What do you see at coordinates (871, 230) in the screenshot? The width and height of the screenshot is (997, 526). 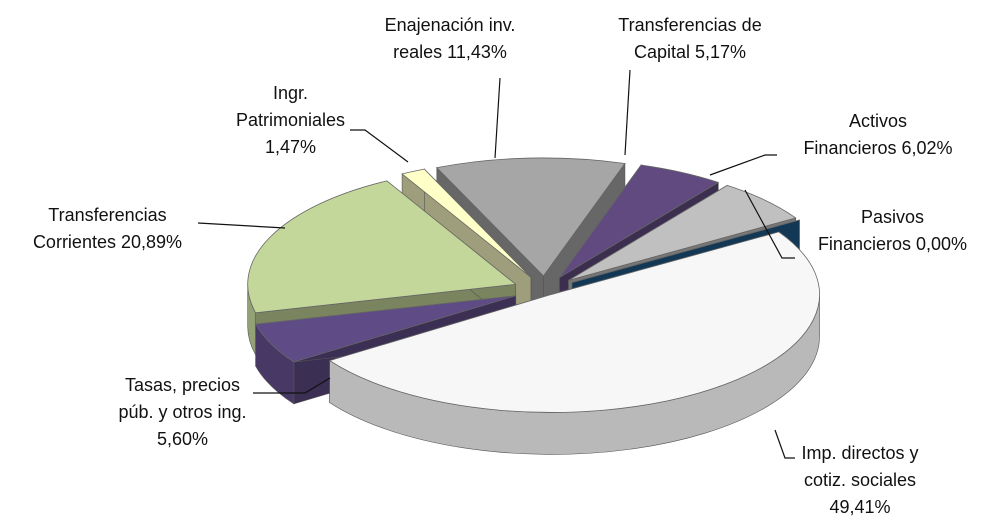 I see `category-label: Pasivos Financieros` at bounding box center [871, 230].